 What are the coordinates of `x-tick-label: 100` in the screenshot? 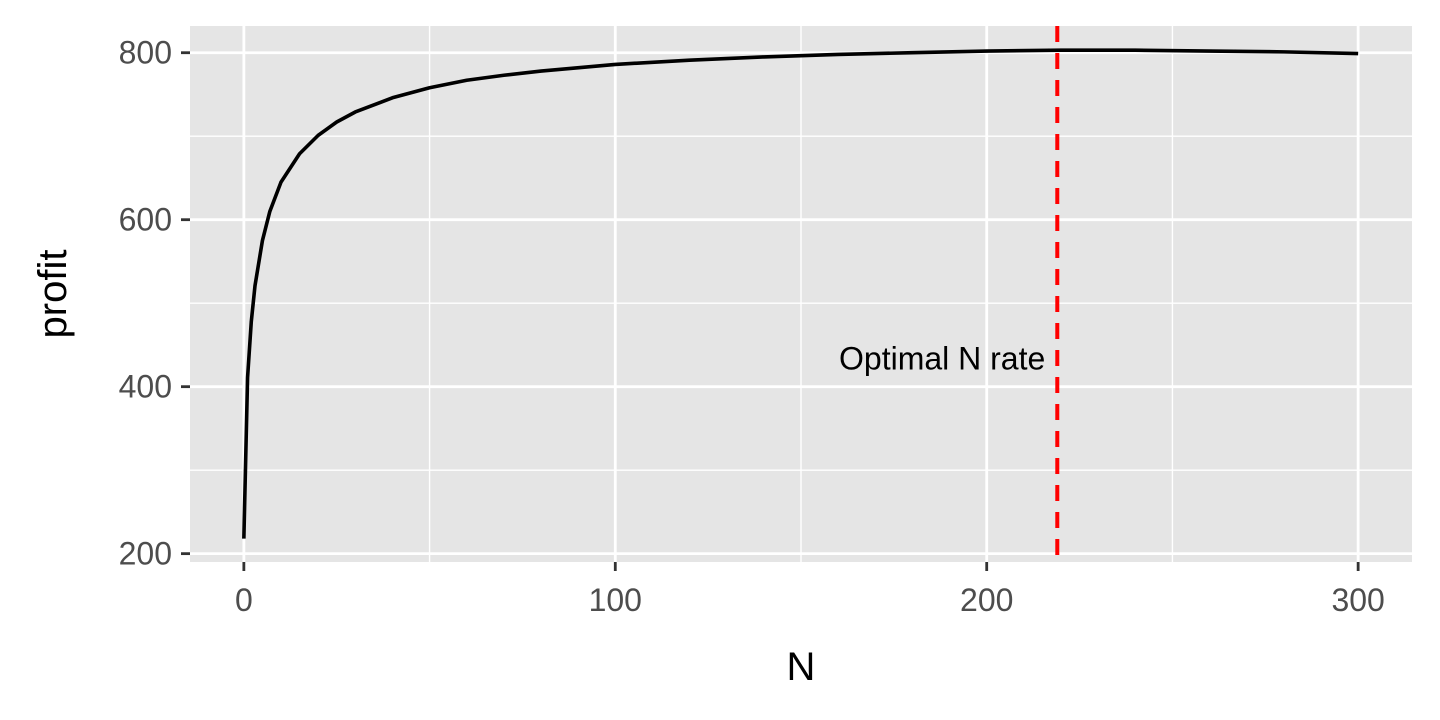 It's located at (615, 600).